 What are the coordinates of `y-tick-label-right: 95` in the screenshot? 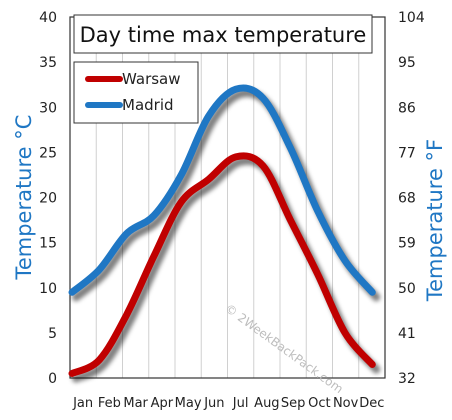 It's located at (407, 63).